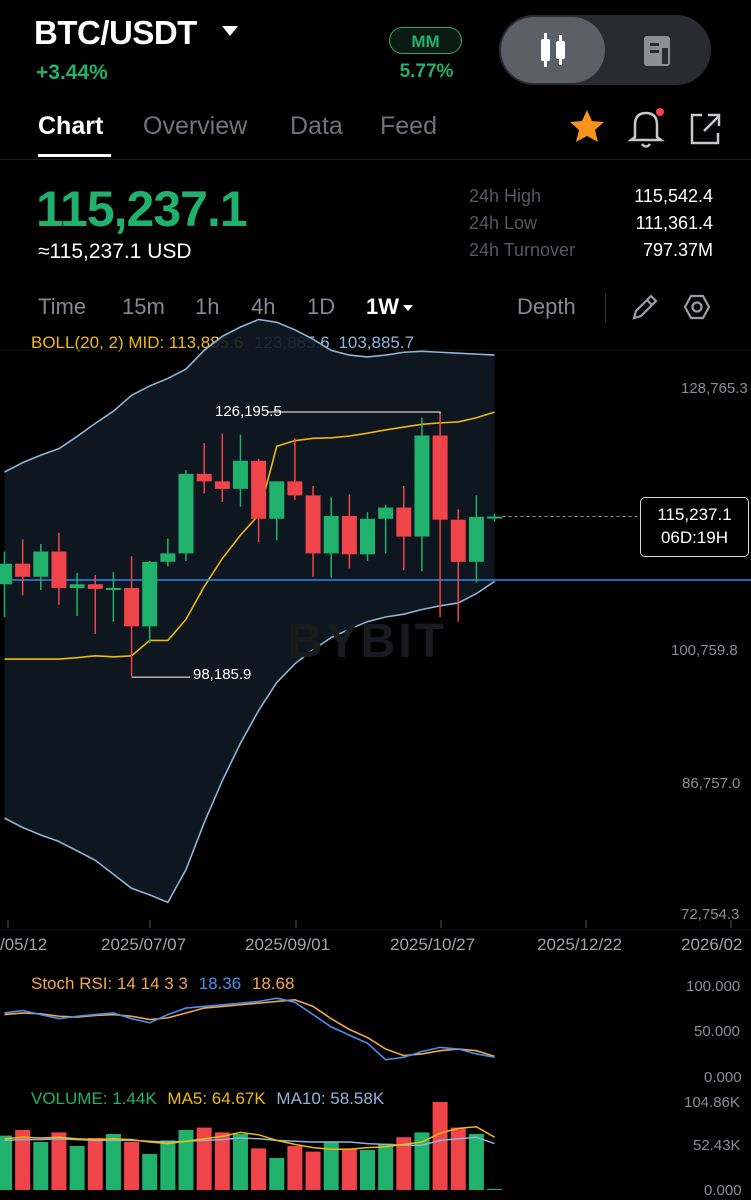  What do you see at coordinates (207, 306) in the screenshot?
I see `timeframe-1h: 1h` at bounding box center [207, 306].